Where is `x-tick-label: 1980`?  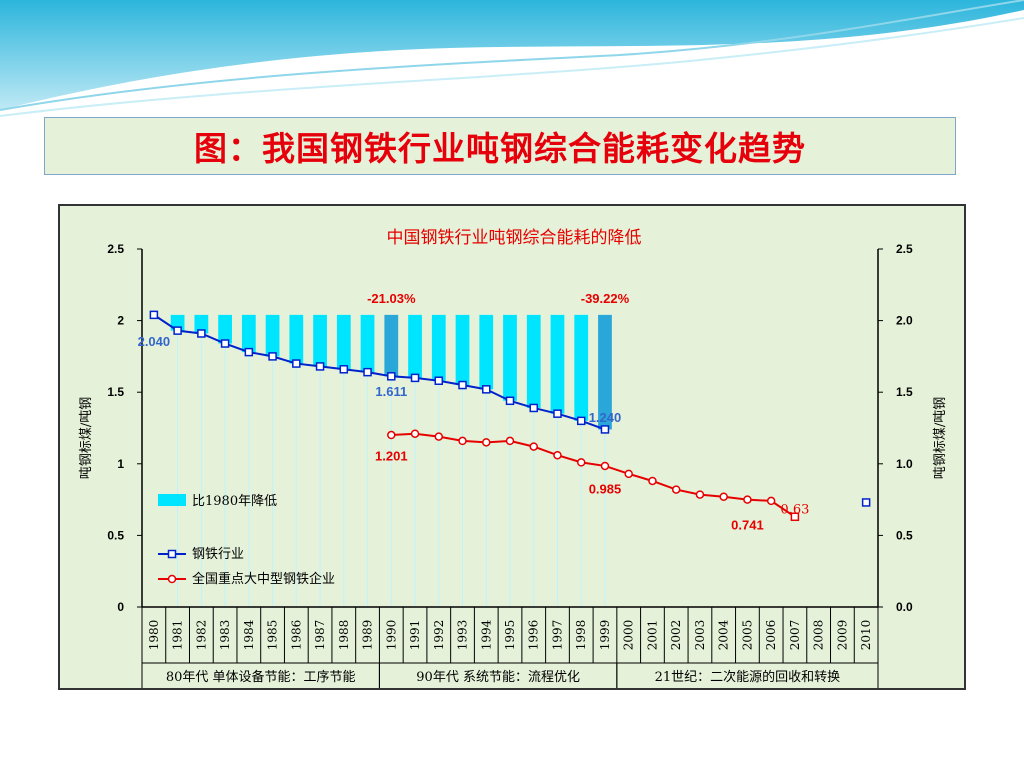
x-tick-label: 1980 is located at coordinates (154, 635).